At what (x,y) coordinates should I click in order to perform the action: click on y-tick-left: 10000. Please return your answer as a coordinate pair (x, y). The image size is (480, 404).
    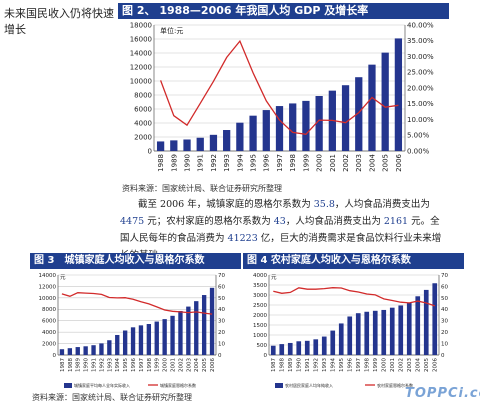
    Looking at the image, I should click on (141, 81).